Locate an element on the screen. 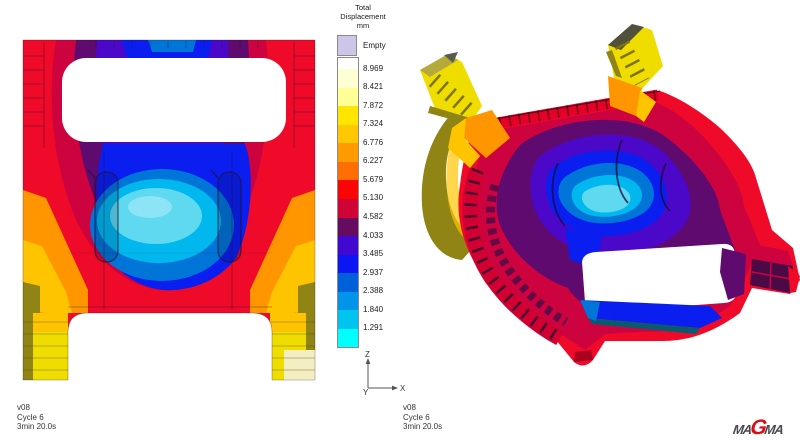 This screenshot has width=800, height=440. legend-empty-label: Empty is located at coordinates (374, 45).